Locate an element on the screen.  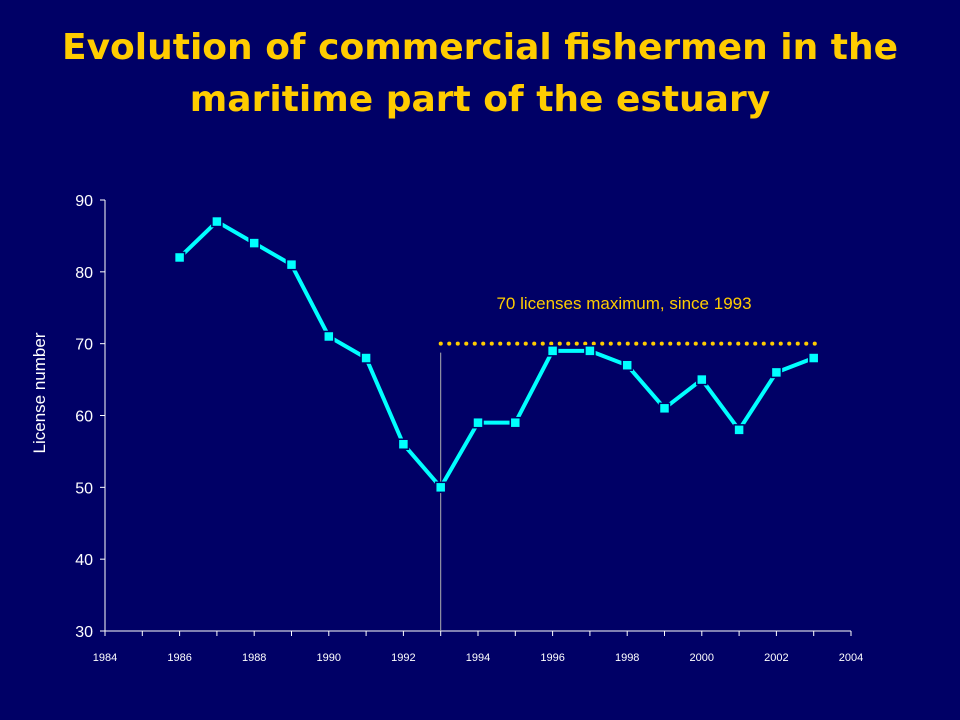
x-tick-label: 1988 is located at coordinates (254, 658).